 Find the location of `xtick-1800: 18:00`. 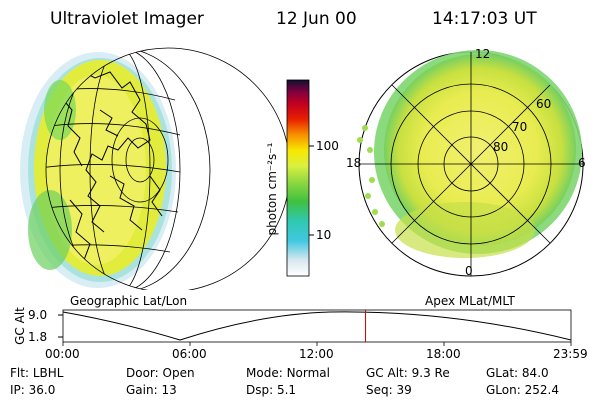

xtick-1800: 18:00 is located at coordinates (443, 354).